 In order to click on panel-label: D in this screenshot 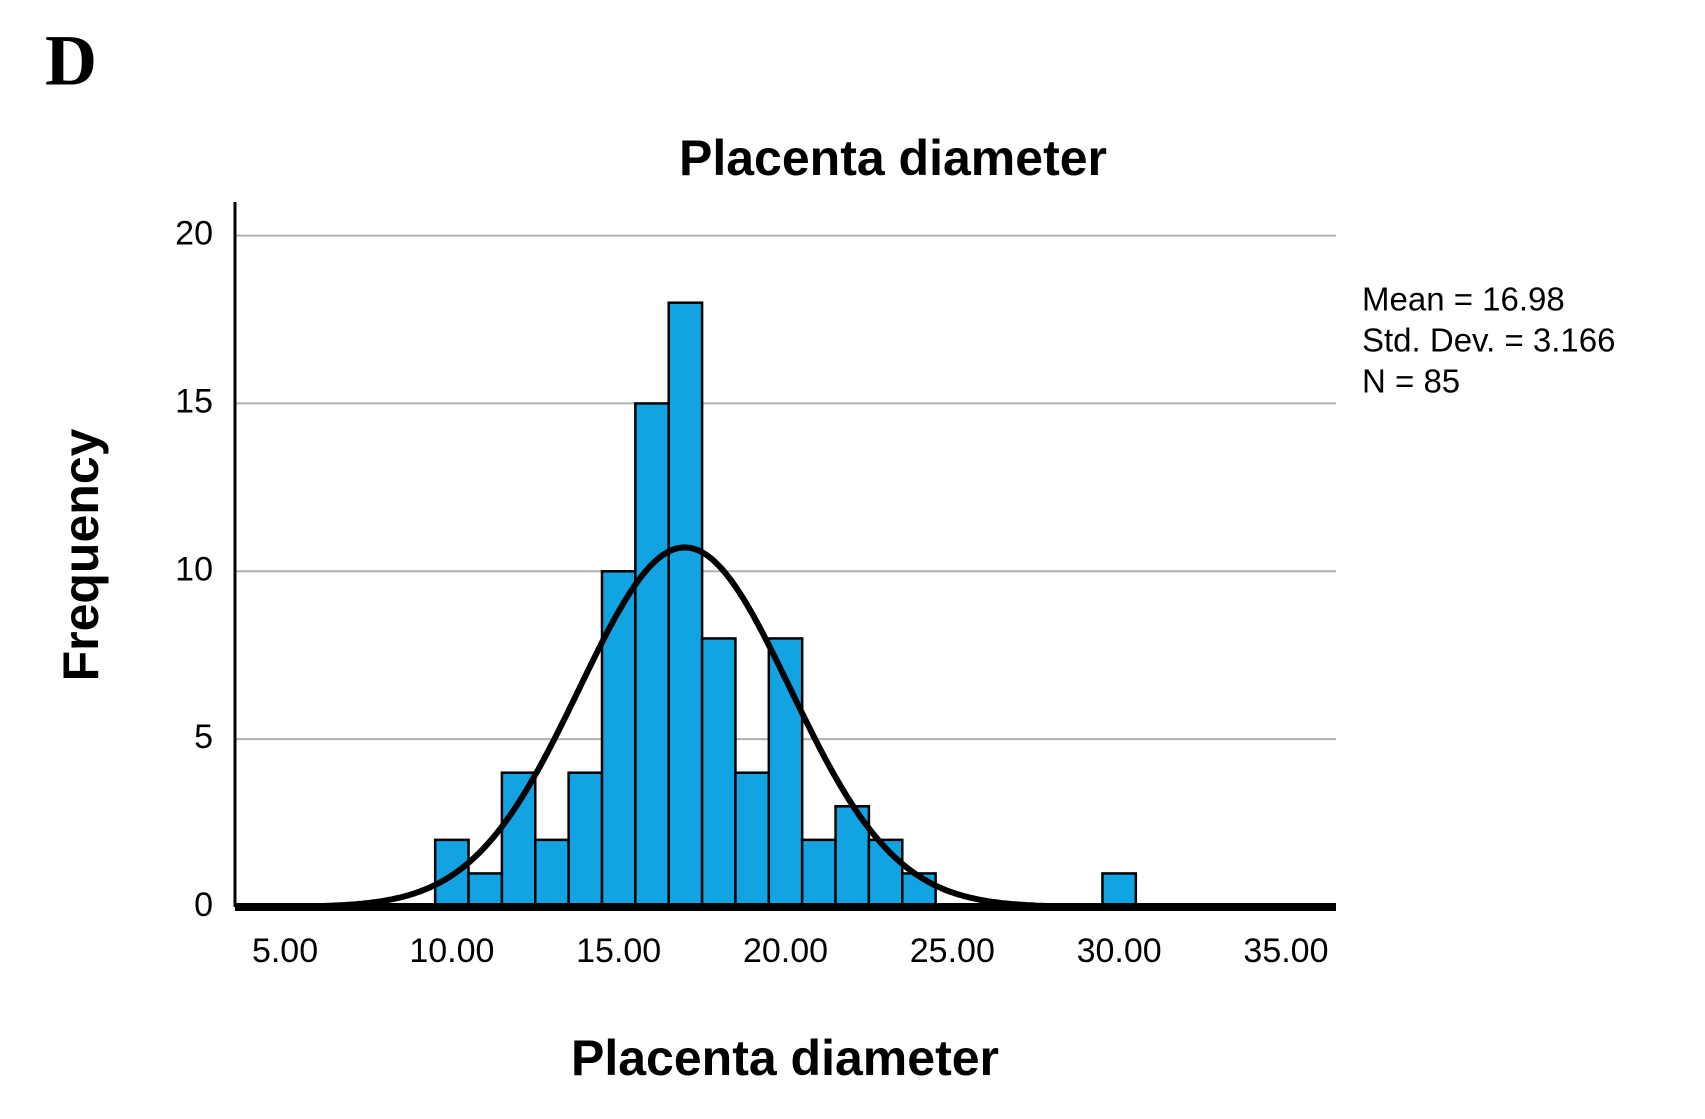, I will do `click(71, 61)`.